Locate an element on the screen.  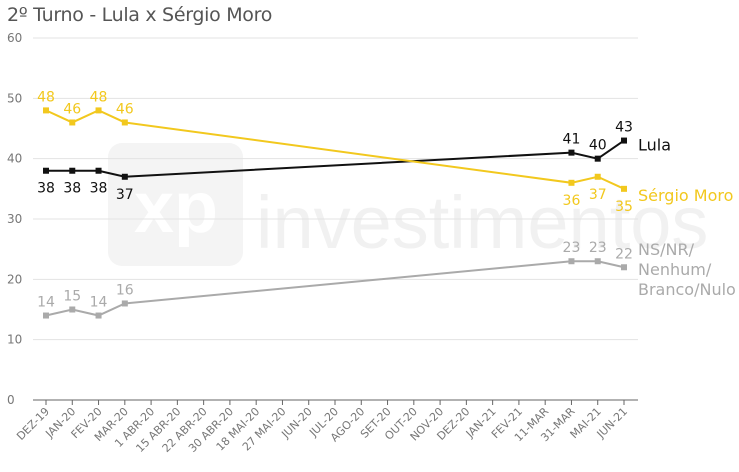
xp-logo-badge is located at coordinates (175, 204).